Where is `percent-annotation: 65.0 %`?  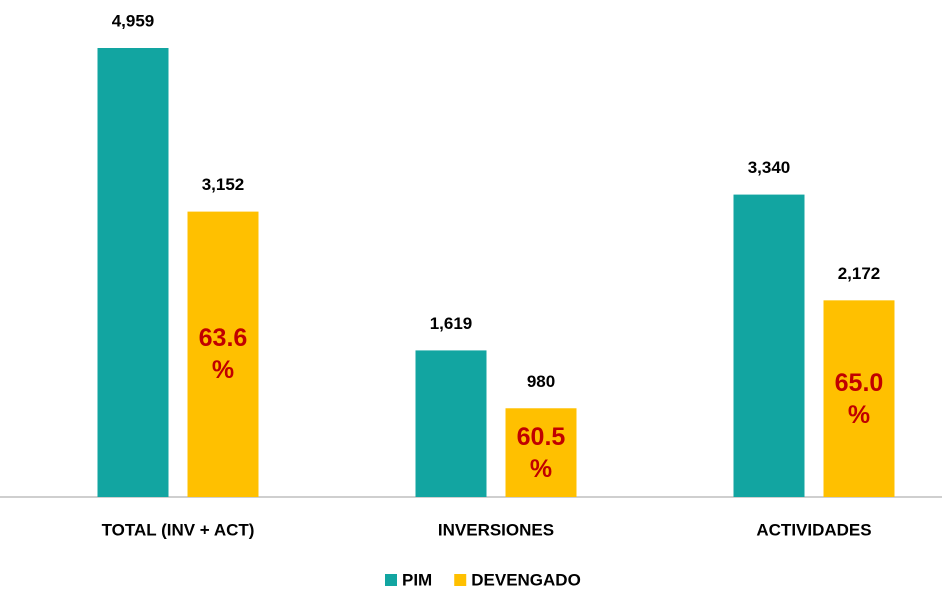 percent-annotation: 65.0 % is located at coordinates (859, 398).